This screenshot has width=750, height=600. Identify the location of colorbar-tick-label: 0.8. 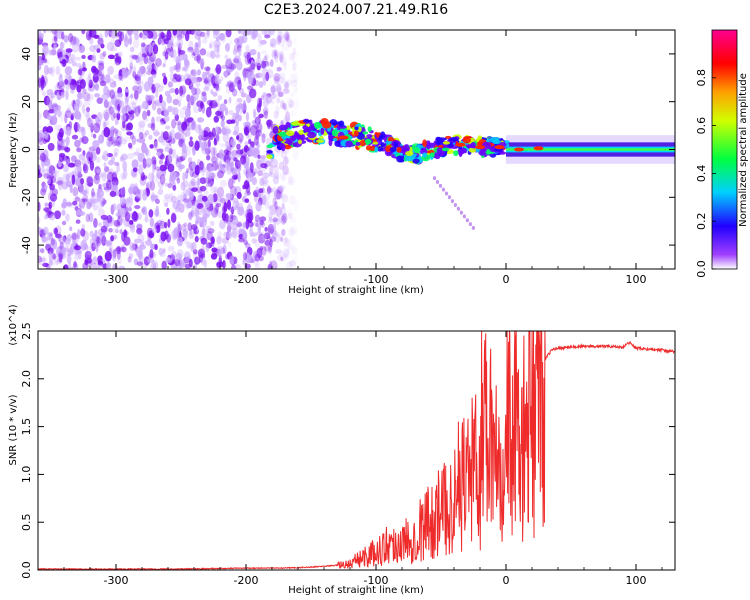
(701, 78).